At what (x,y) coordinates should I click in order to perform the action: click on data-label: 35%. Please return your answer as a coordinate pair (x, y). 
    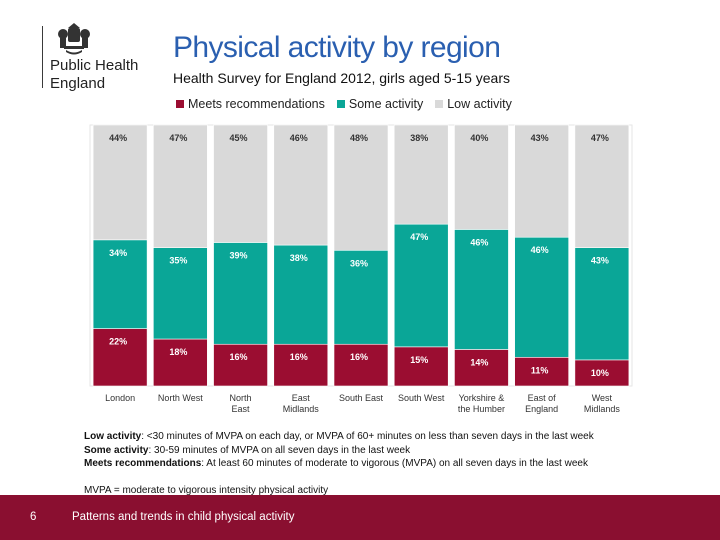
    Looking at the image, I should click on (178, 261).